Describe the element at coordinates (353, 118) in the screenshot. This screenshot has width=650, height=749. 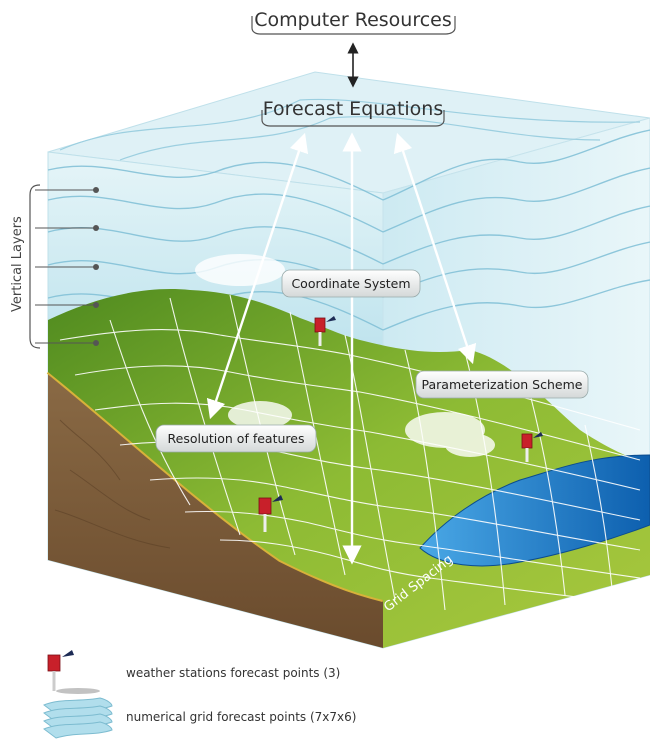
I see `forecast-equations-bracket` at that location.